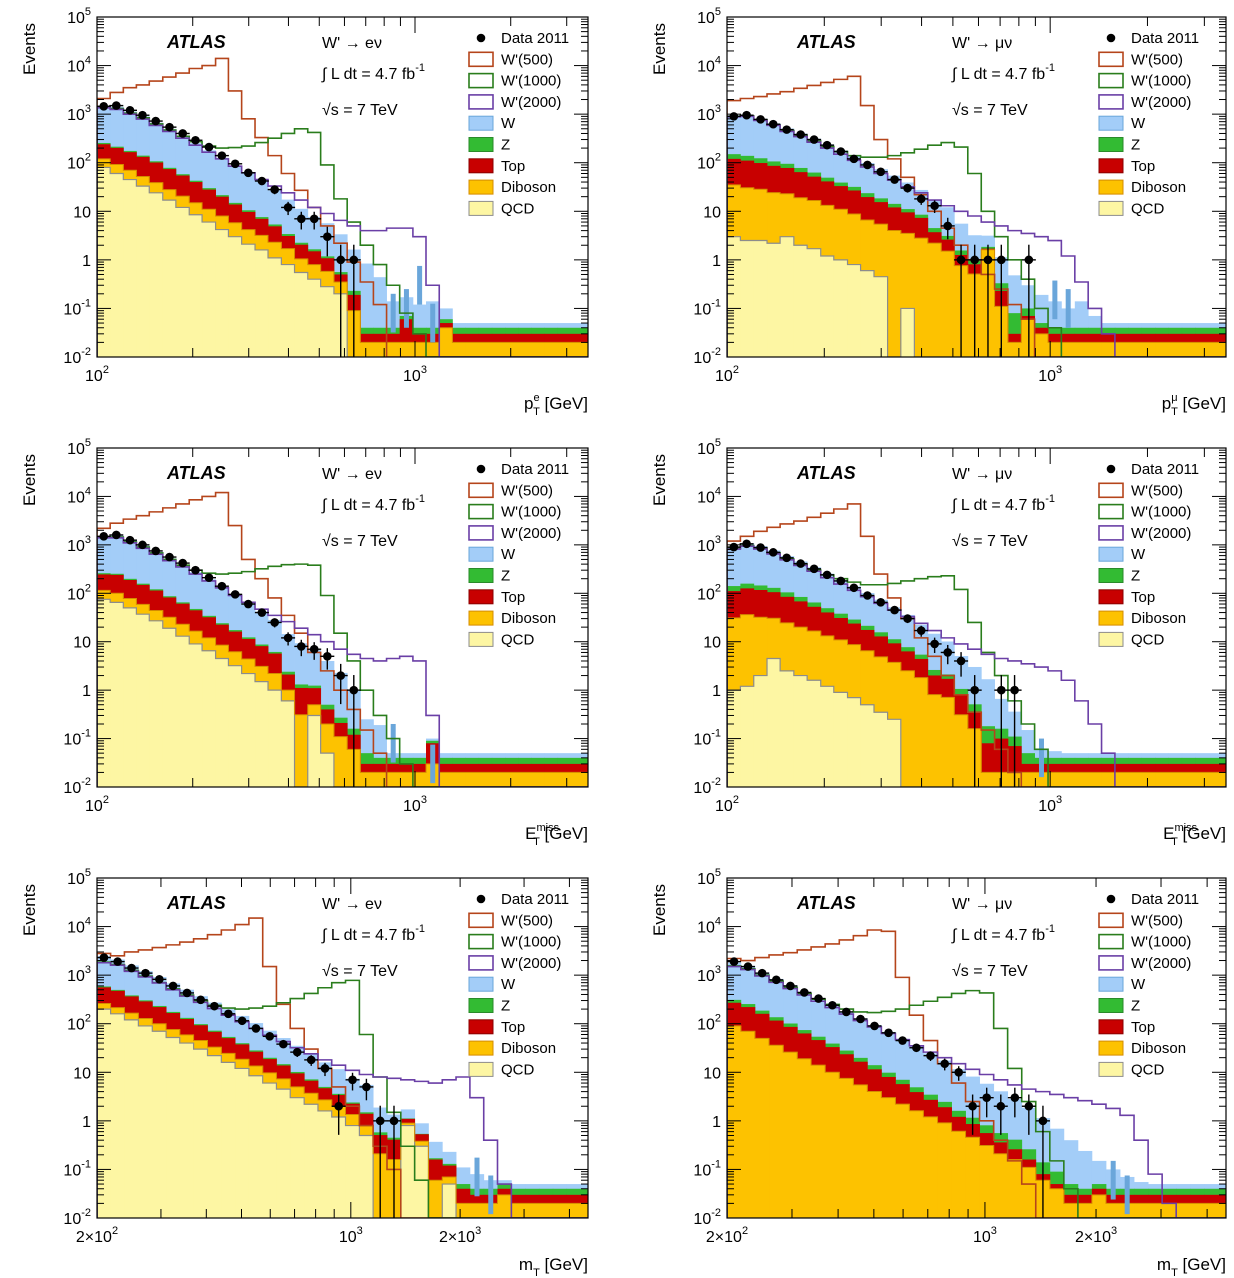 The width and height of the screenshot is (1234, 1278). I want to click on y-axis-label: Events, so click(659, 49).